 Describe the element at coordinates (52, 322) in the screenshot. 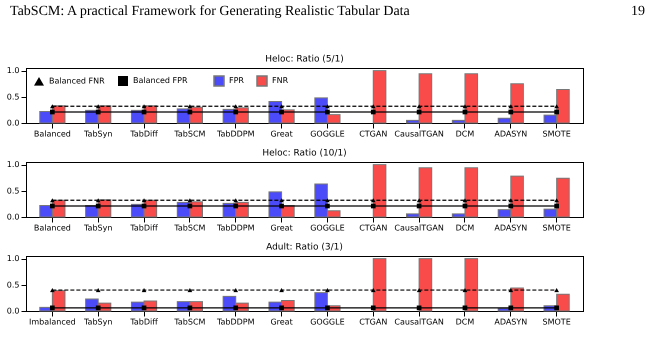

I see `x-tick-label: Imbalanced` at that location.